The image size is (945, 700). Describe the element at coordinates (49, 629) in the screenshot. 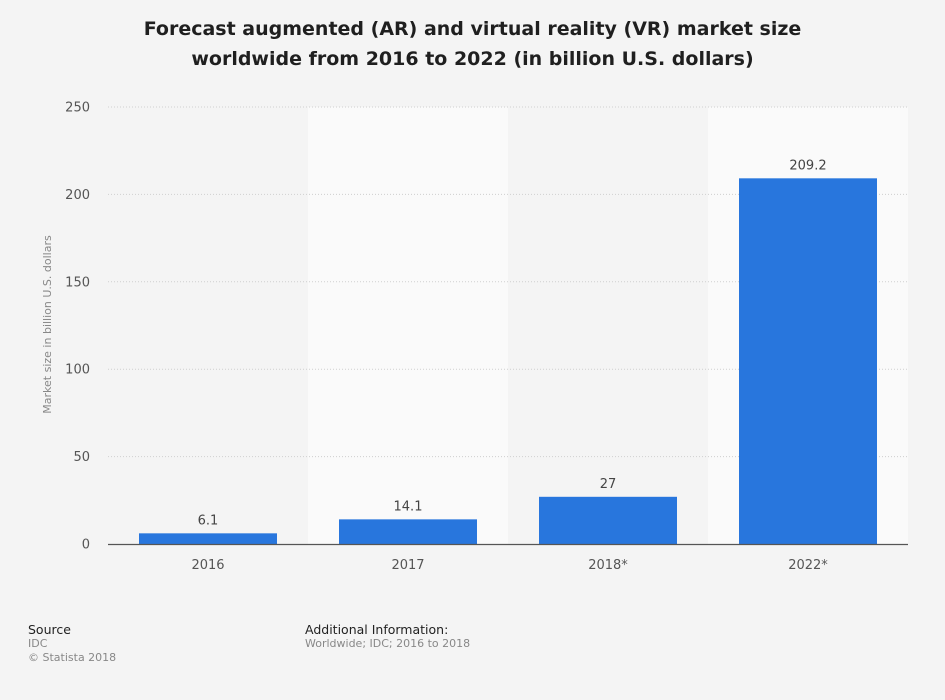

I see `source-heading: Source` at that location.